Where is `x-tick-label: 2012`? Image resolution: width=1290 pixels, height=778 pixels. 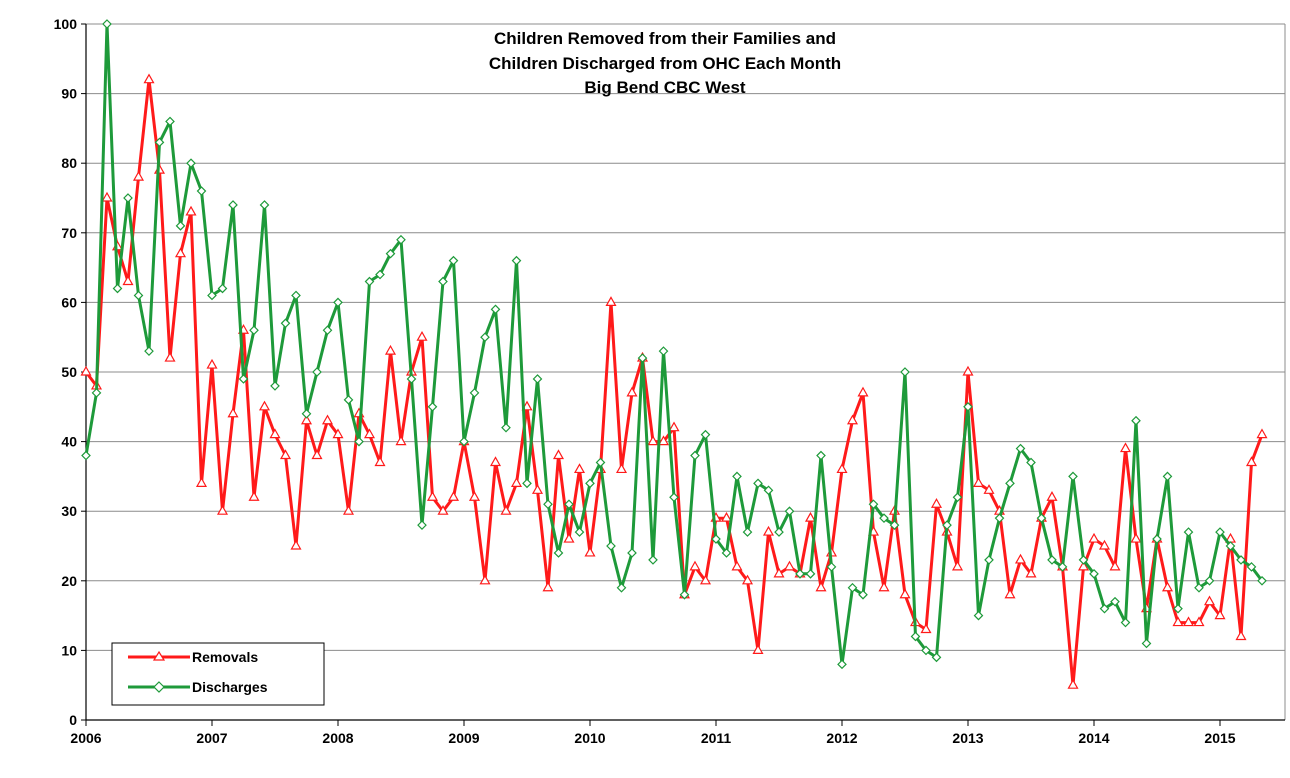
x-tick-label: 2012 is located at coordinates (841, 738).